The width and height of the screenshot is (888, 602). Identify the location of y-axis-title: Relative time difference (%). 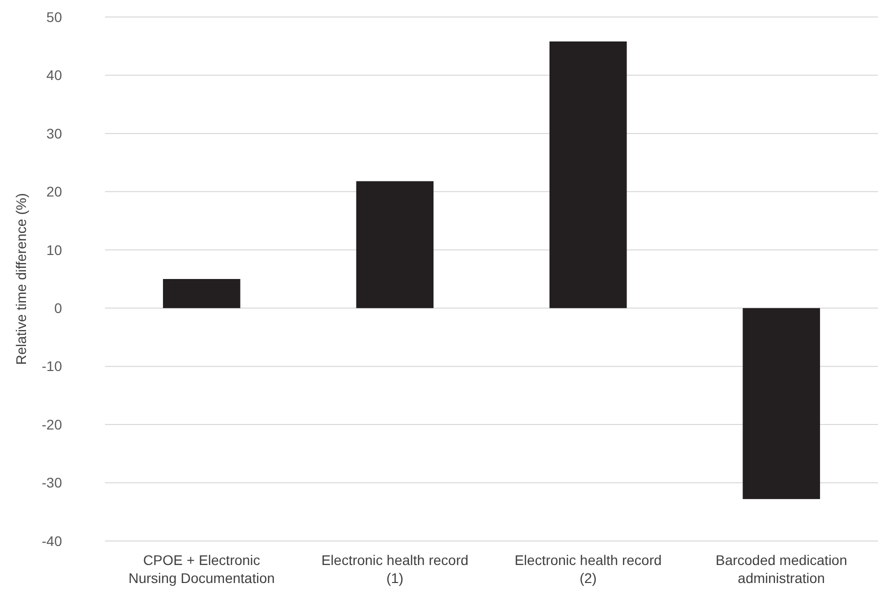
(21, 279).